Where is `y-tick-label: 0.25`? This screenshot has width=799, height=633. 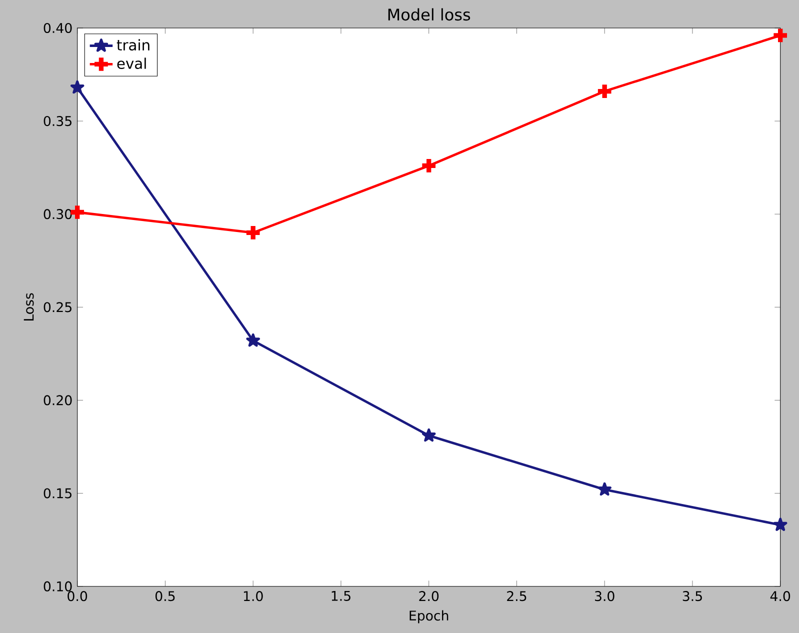
y-tick-label: 0.25 is located at coordinates (58, 307).